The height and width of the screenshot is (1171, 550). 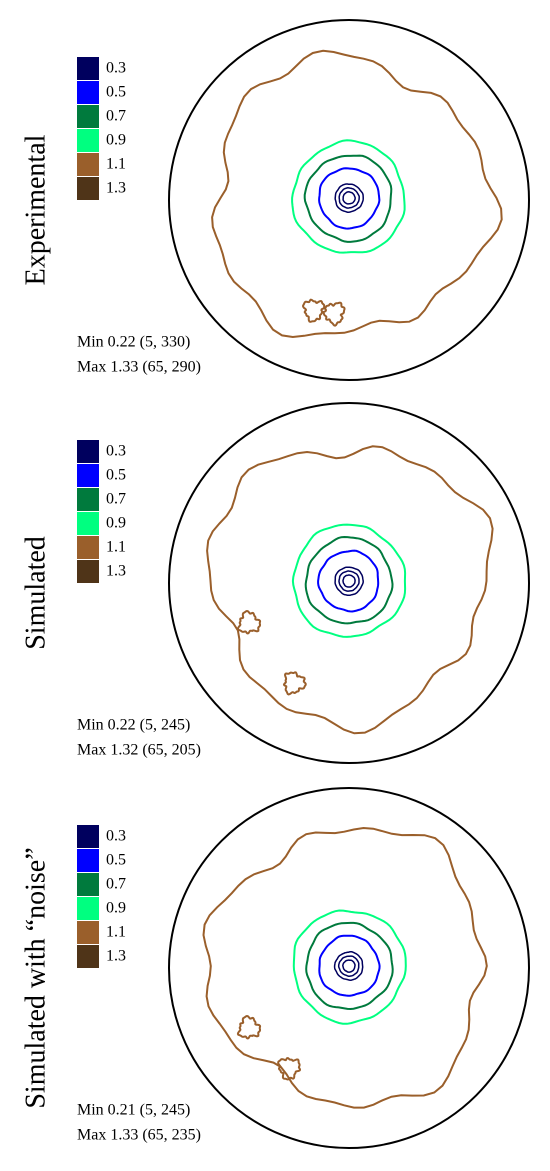 I want to click on annotation: Min 0.22 (5, 330), so click(x=133, y=342).